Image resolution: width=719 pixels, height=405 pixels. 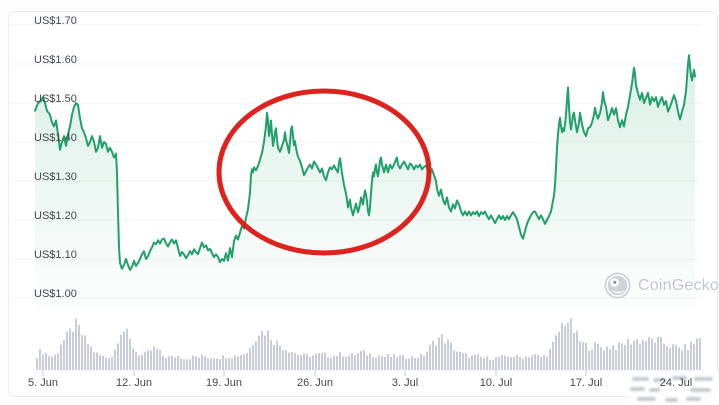 I want to click on x-axis-label: 3. Jul, so click(x=405, y=383).